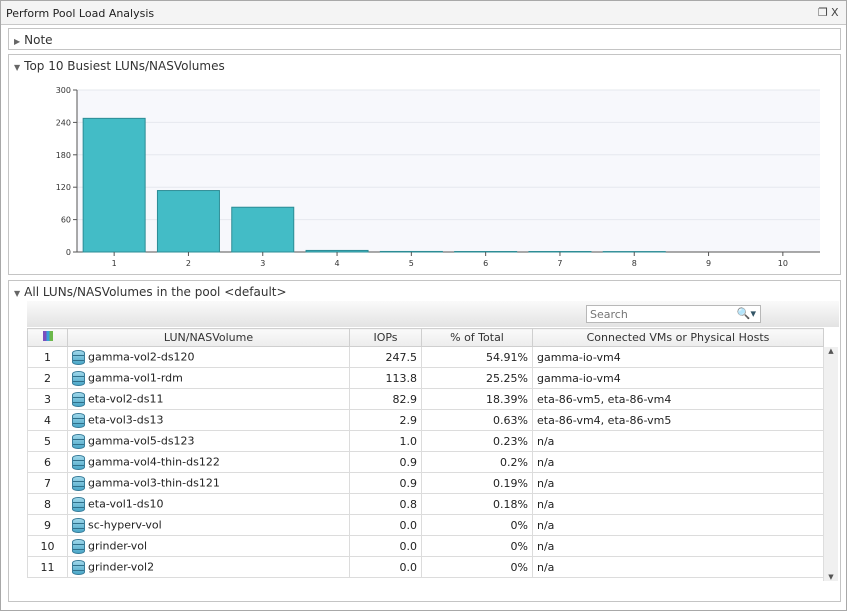 This screenshot has height=611, width=847. What do you see at coordinates (208, 378) in the screenshot?
I see `lun-name-cell: gamma-vol1-rdm` at bounding box center [208, 378].